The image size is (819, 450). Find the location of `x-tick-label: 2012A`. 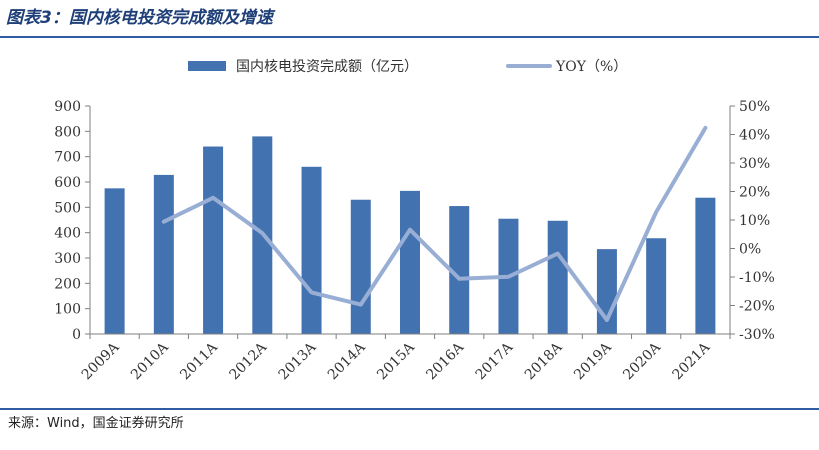

x-tick-label: 2012A is located at coordinates (248, 361).